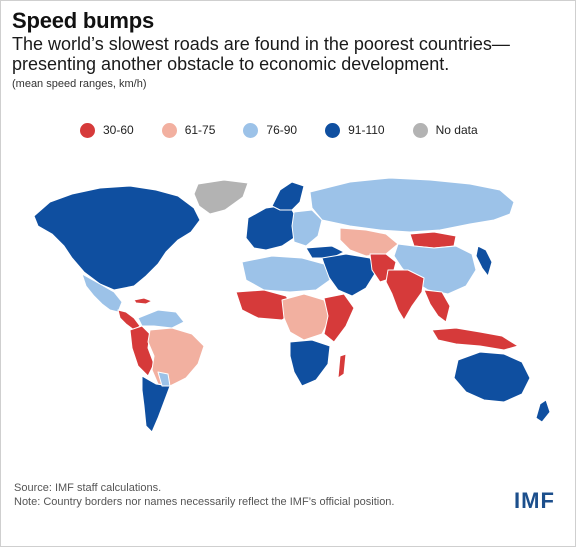 The width and height of the screenshot is (576, 547). Describe the element at coordinates (349, 275) in the screenshot. I see `region-middle-east` at that location.